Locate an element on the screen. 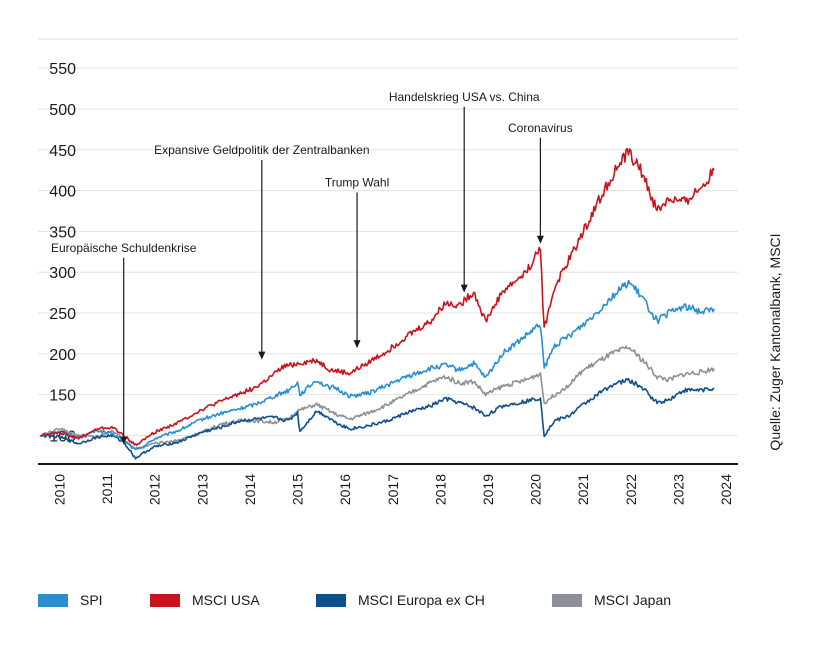  y-tick-label: 150 is located at coordinates (62, 396).